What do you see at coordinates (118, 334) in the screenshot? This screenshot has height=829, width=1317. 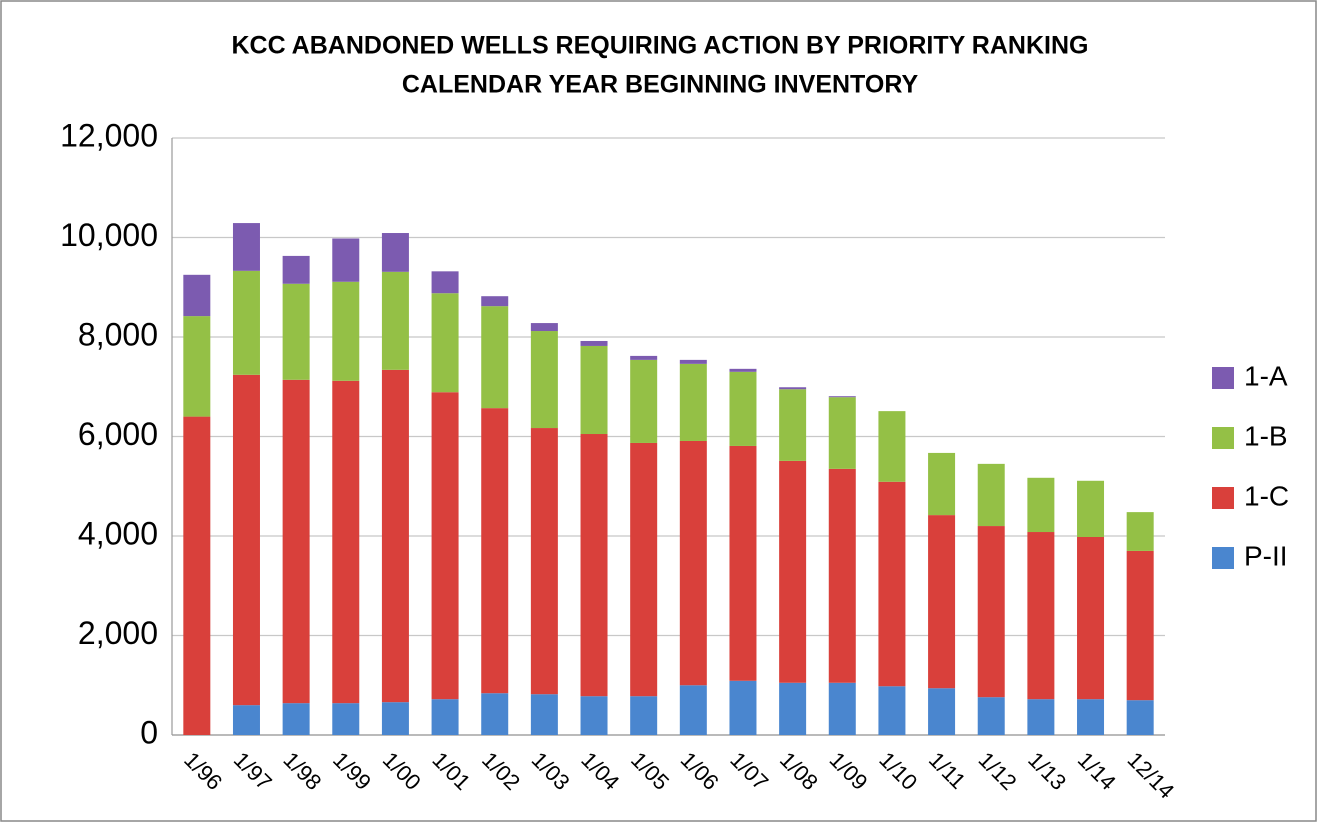 I see `y-tick-label: 8,000` at bounding box center [118, 334].